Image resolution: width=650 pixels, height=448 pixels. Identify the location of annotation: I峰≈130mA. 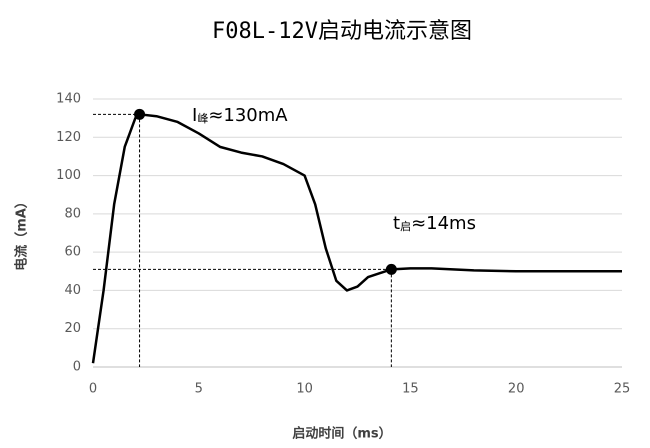
(240, 115).